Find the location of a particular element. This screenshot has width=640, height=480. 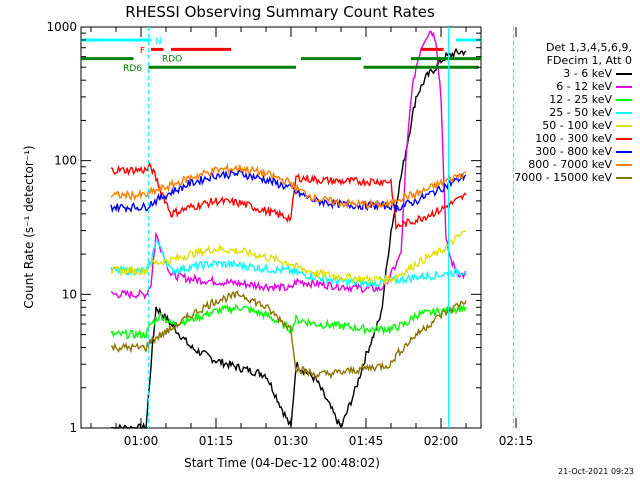

legend-item: 300 - 800 keV is located at coordinates (557, 151).